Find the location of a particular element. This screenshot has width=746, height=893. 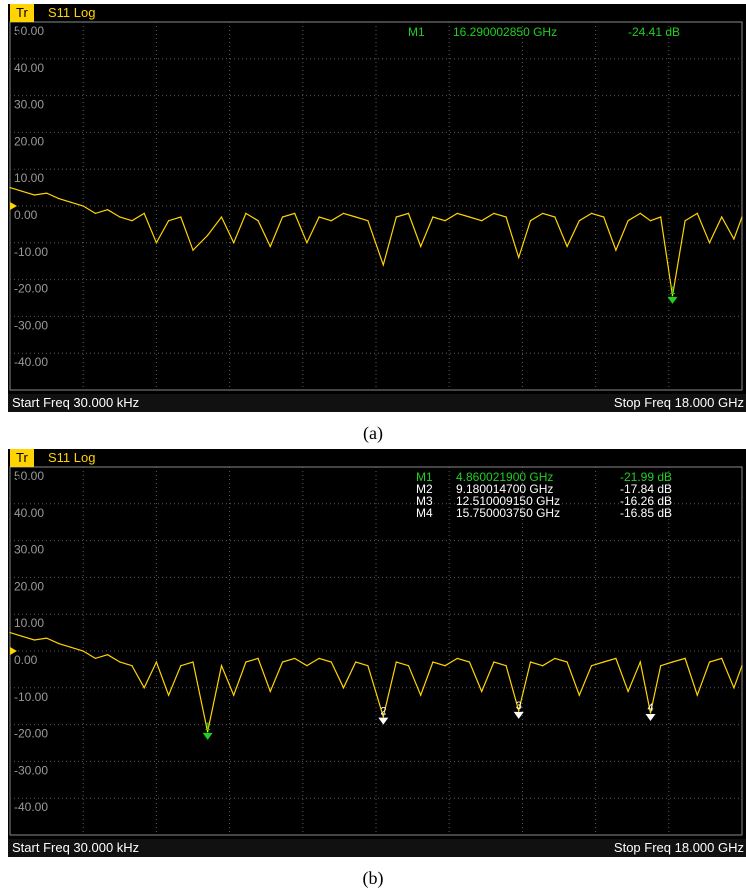

marker-readout-value: -24.41 dB is located at coordinates (654, 32).